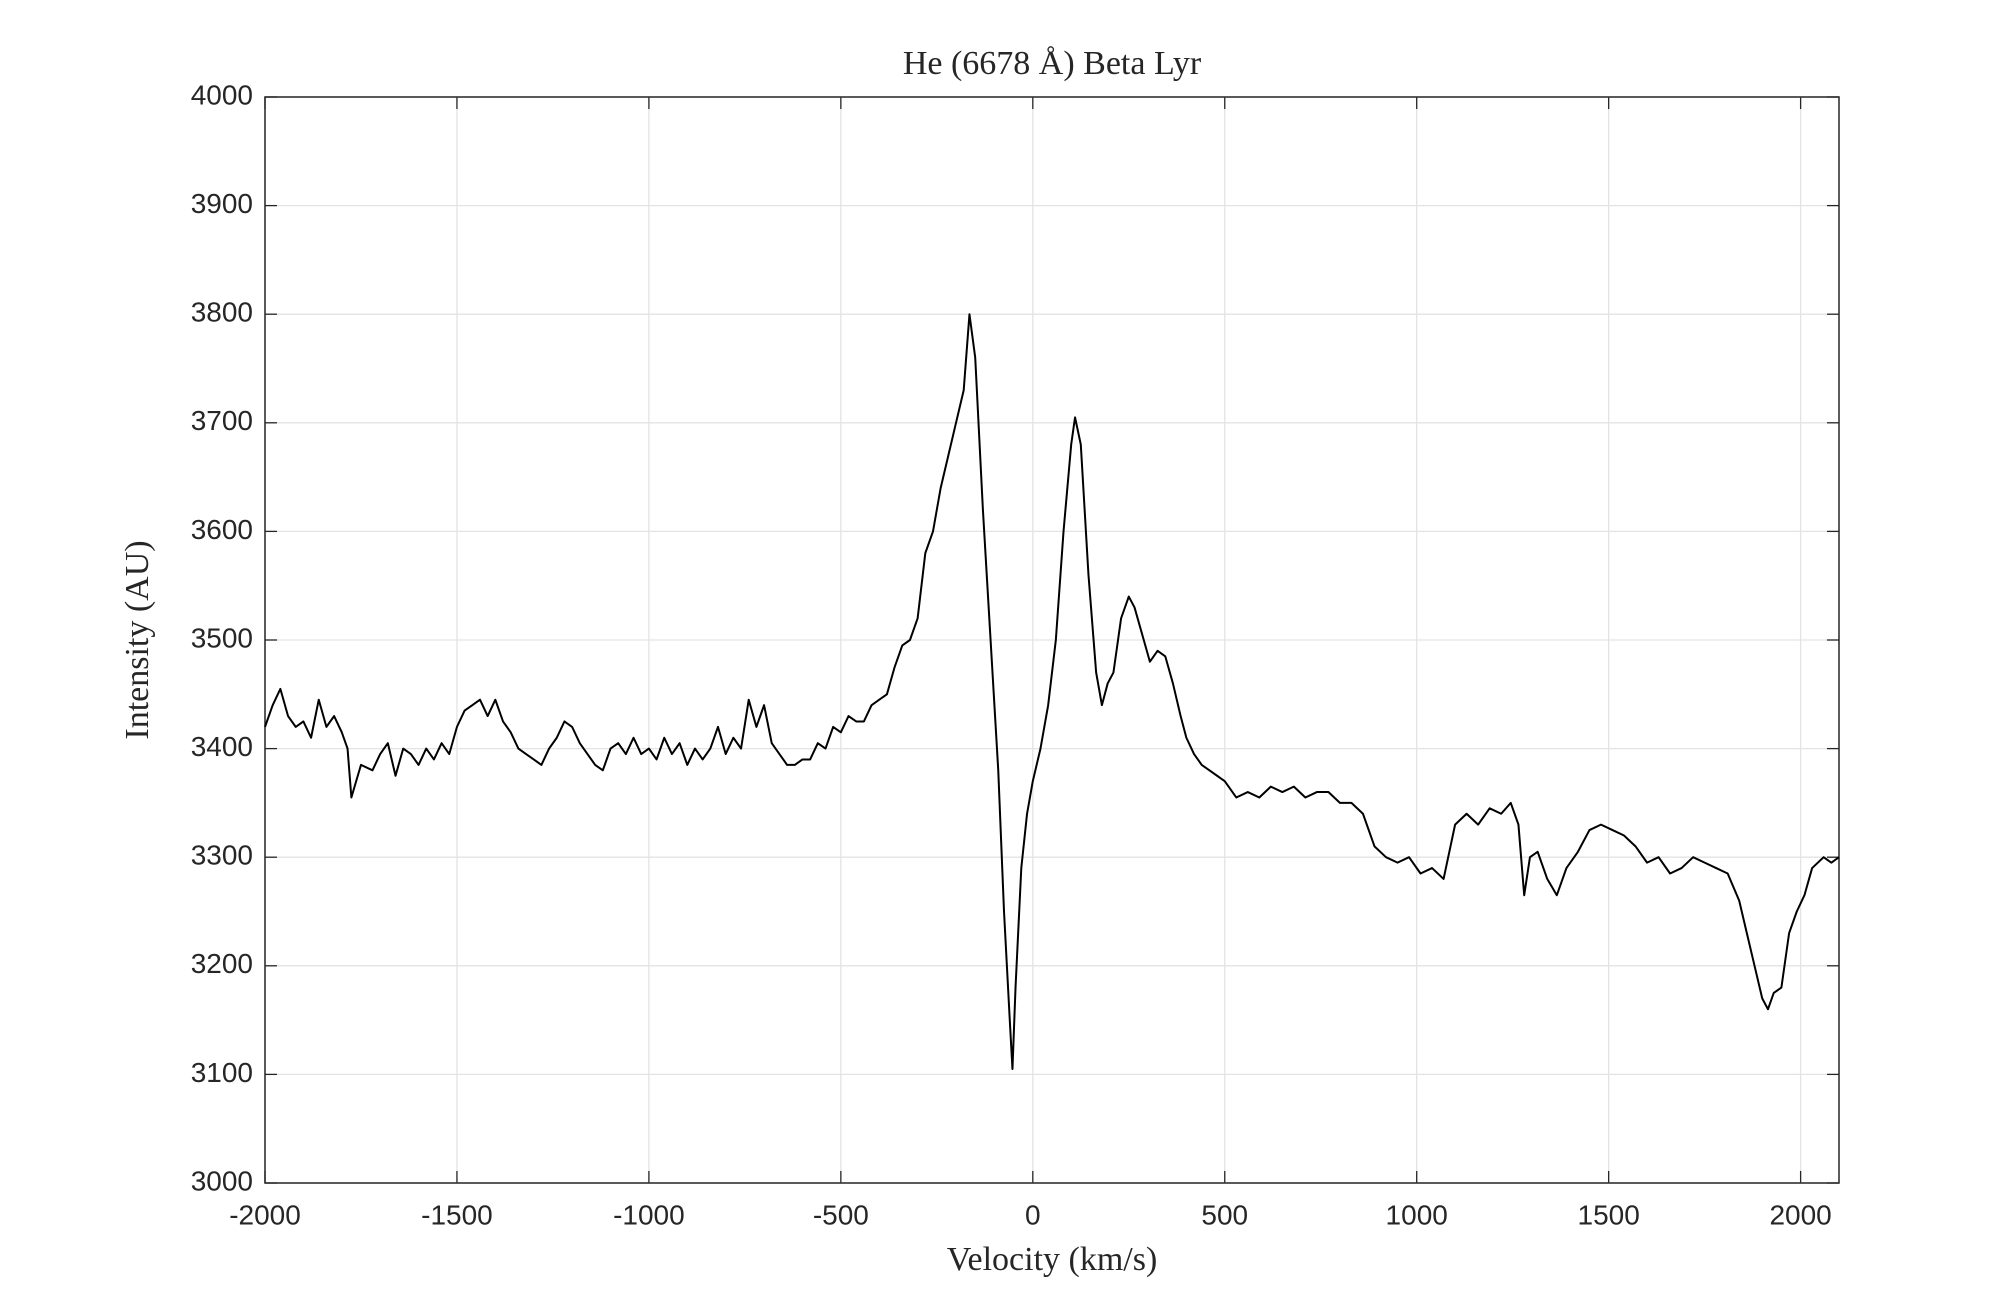  Describe the element at coordinates (137, 639) in the screenshot. I see `y-axis-label: Intensity (AU)` at that location.